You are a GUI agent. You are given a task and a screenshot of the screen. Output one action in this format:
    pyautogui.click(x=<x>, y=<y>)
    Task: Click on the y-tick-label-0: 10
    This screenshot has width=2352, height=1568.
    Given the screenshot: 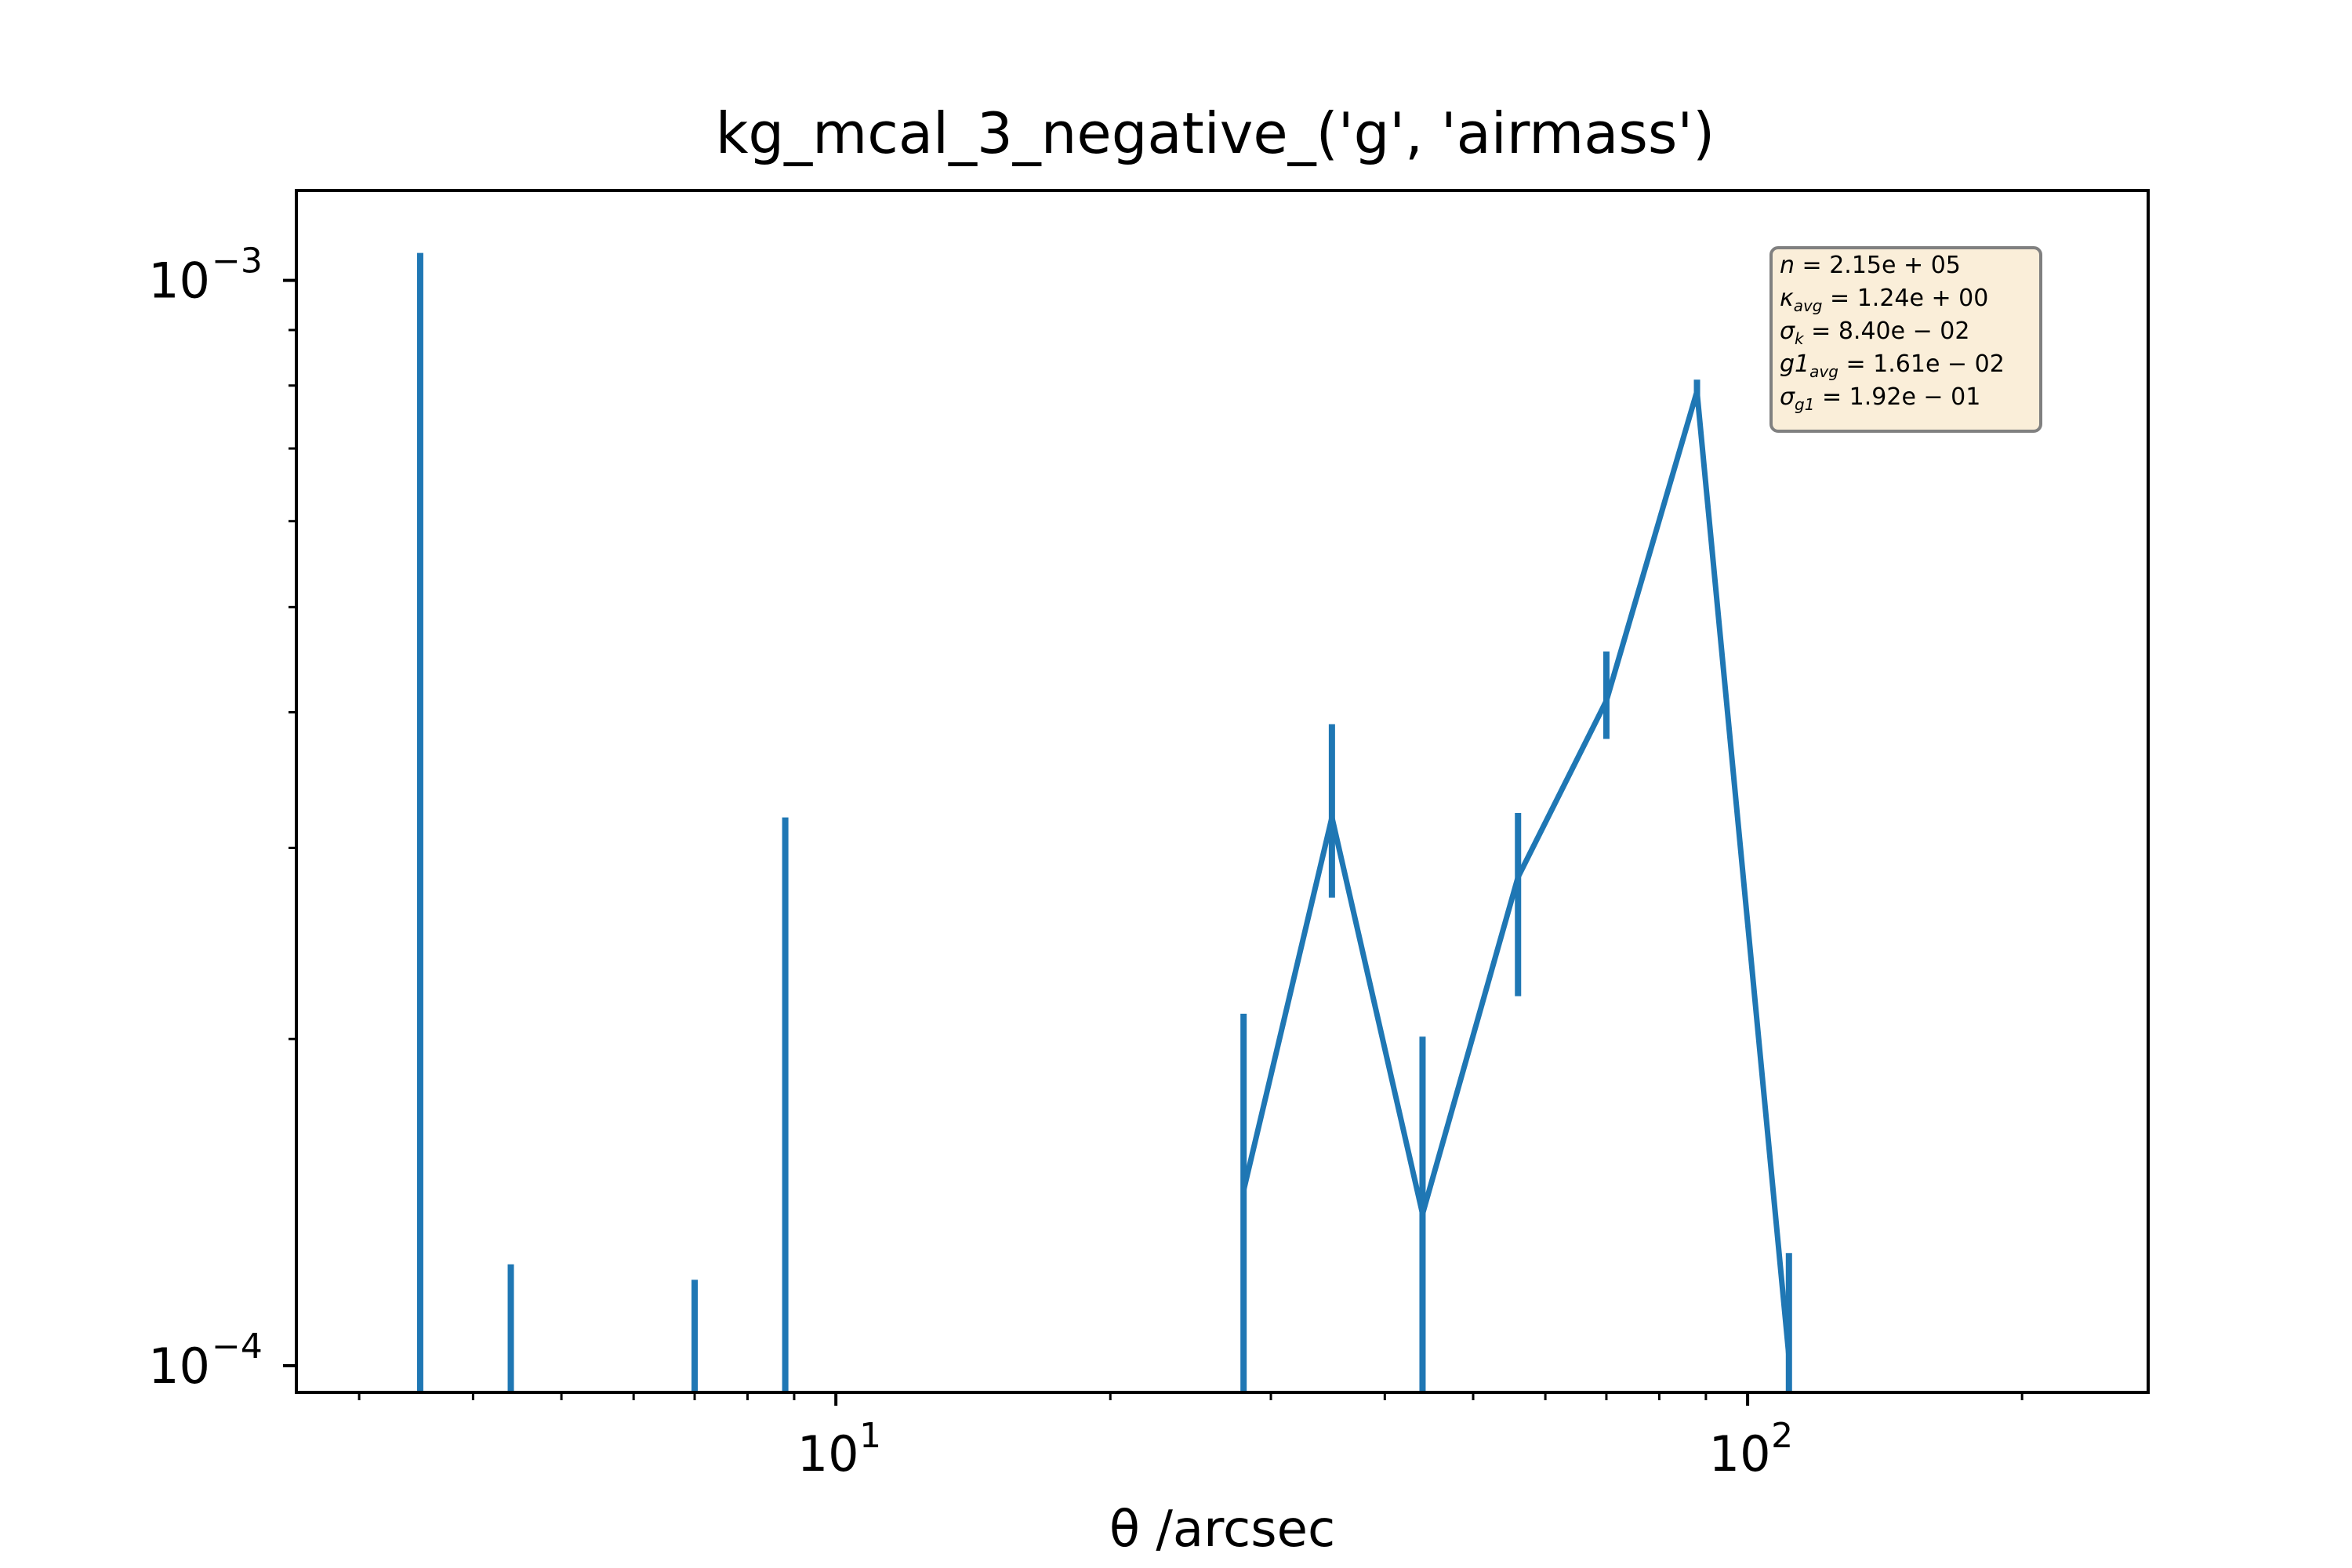 What is the action you would take?
    pyautogui.click(x=179, y=1366)
    